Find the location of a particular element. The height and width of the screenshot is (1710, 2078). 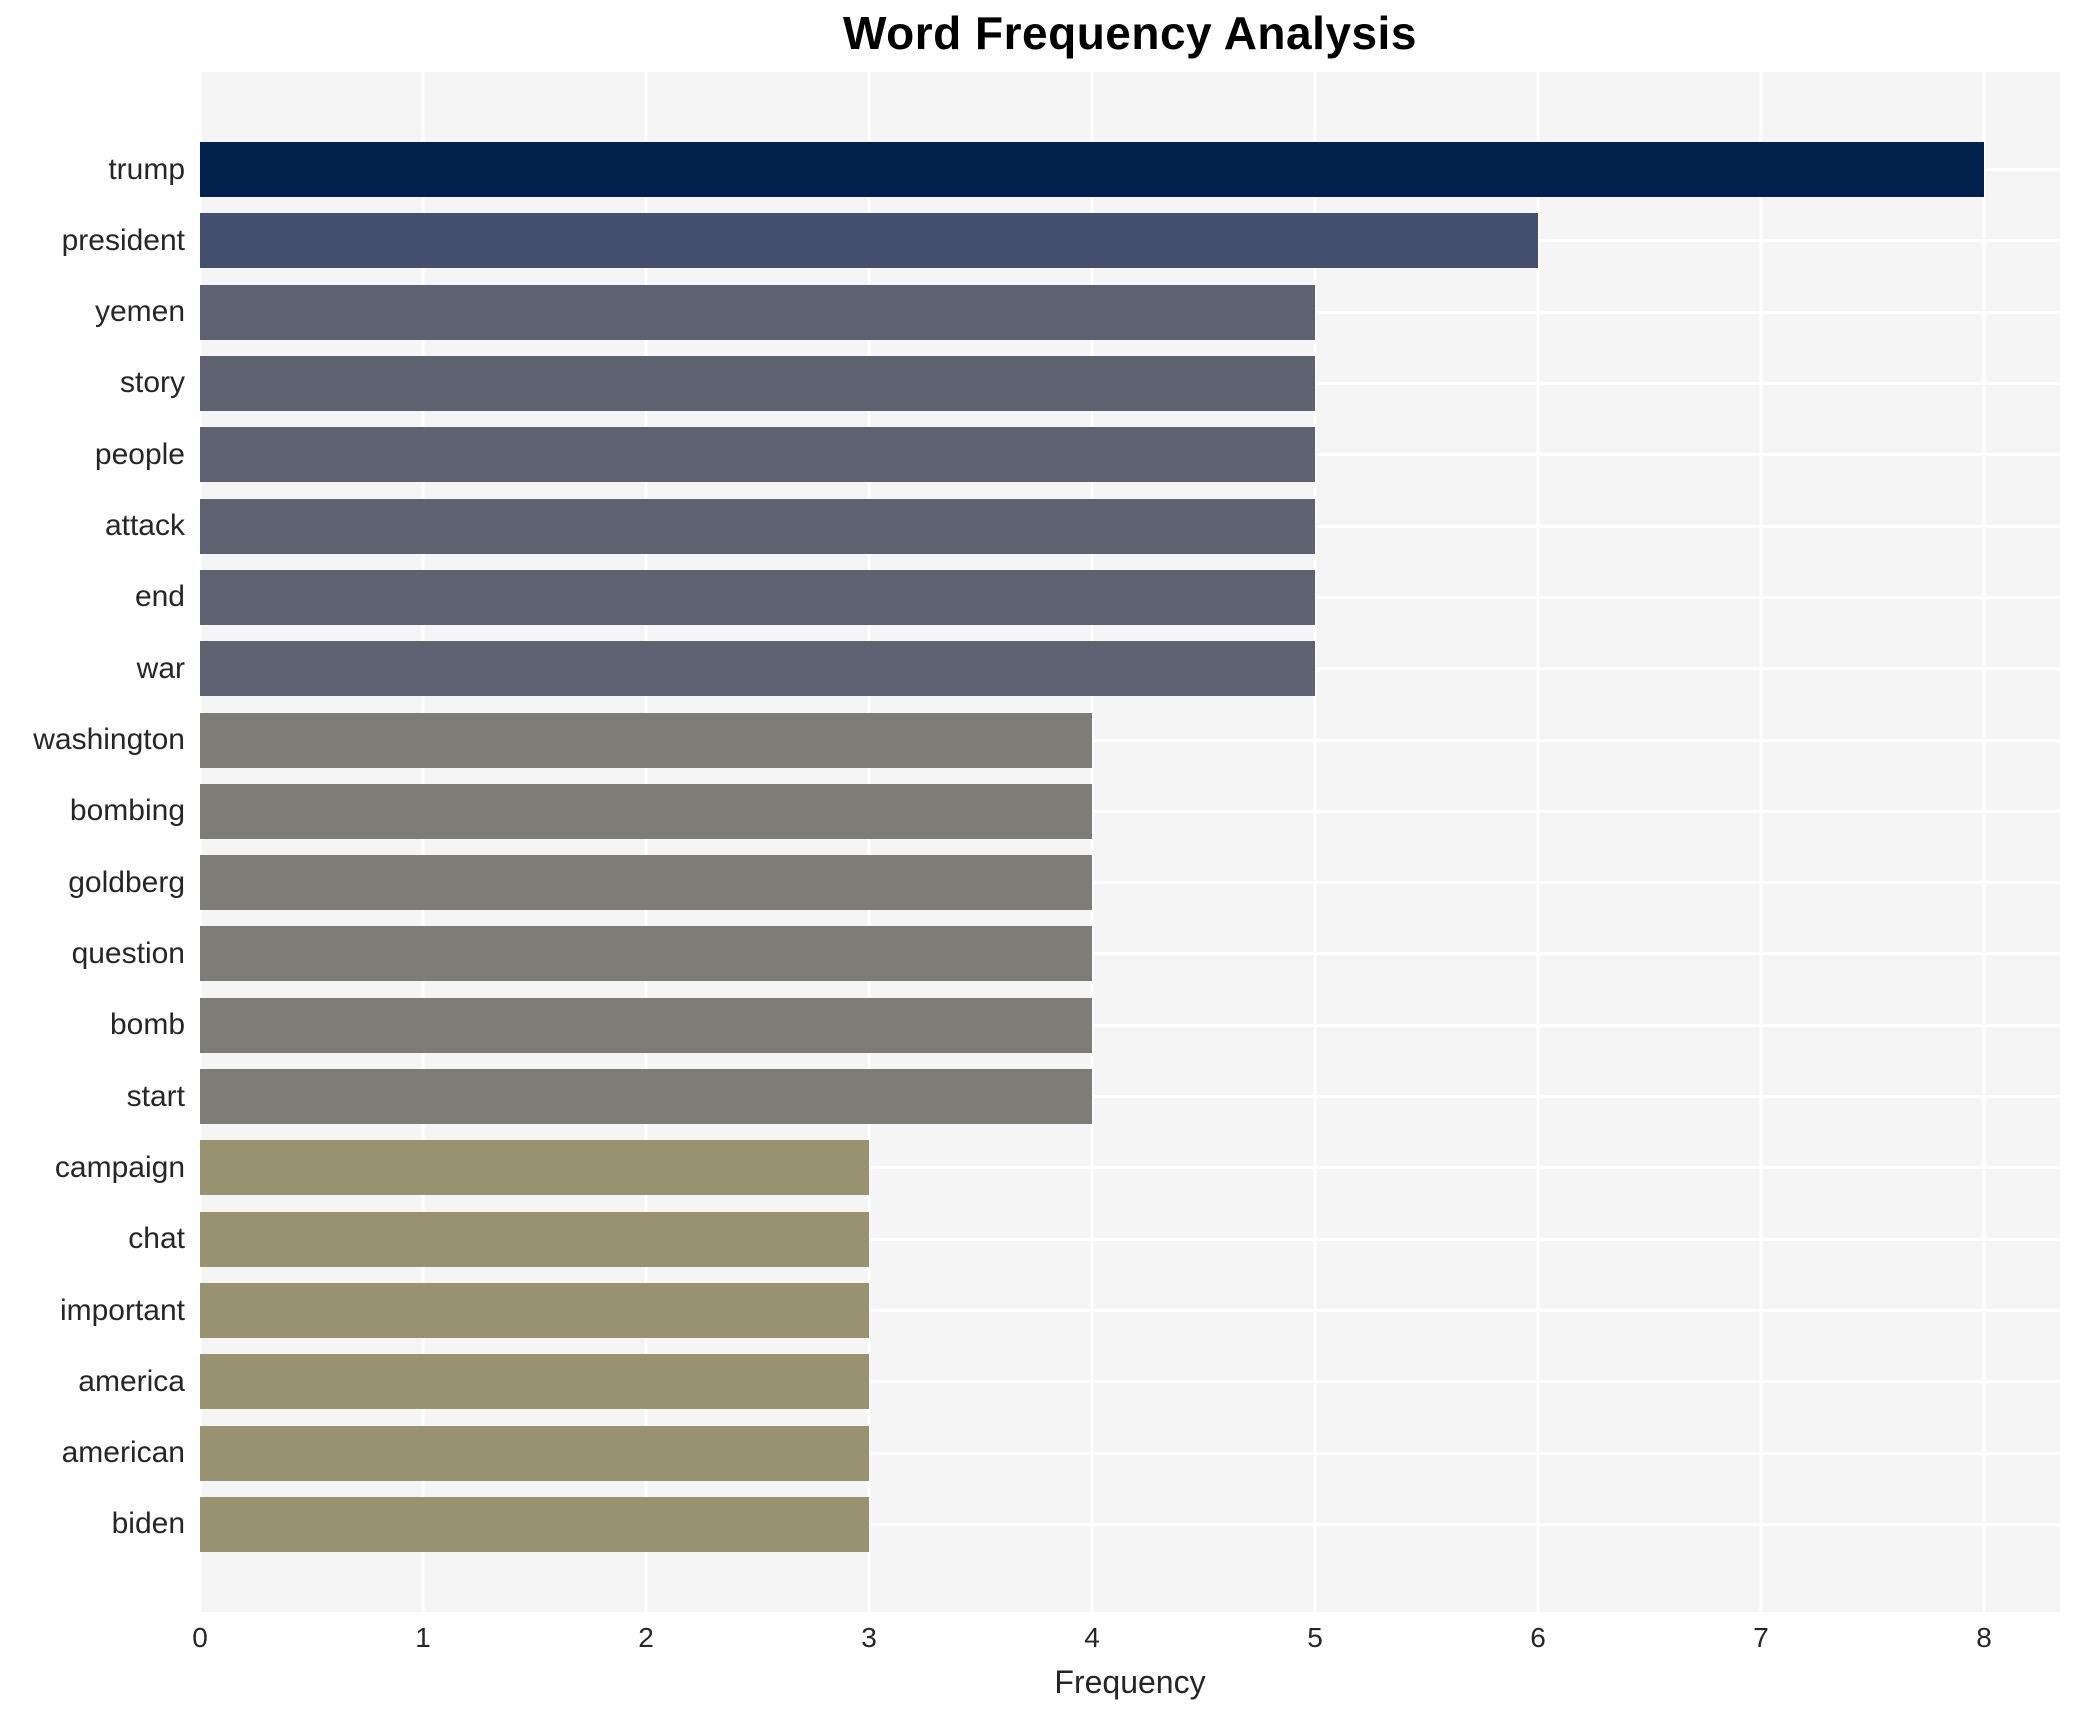

bar-story is located at coordinates (757, 383).